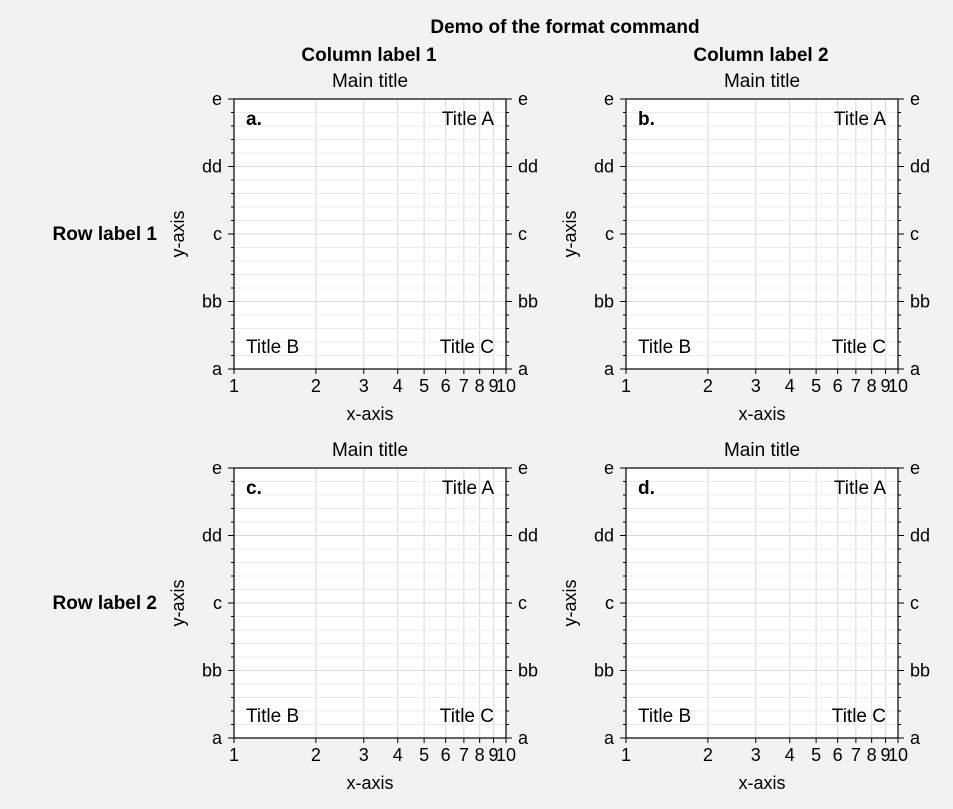 The height and width of the screenshot is (809, 953). I want to click on figure-suptitle: Demo of the format command, so click(564, 27).